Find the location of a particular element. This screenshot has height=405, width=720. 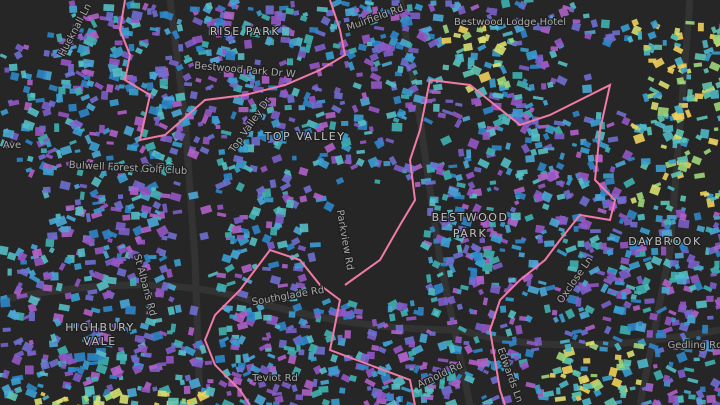

district-label: VALE is located at coordinates (99, 341).